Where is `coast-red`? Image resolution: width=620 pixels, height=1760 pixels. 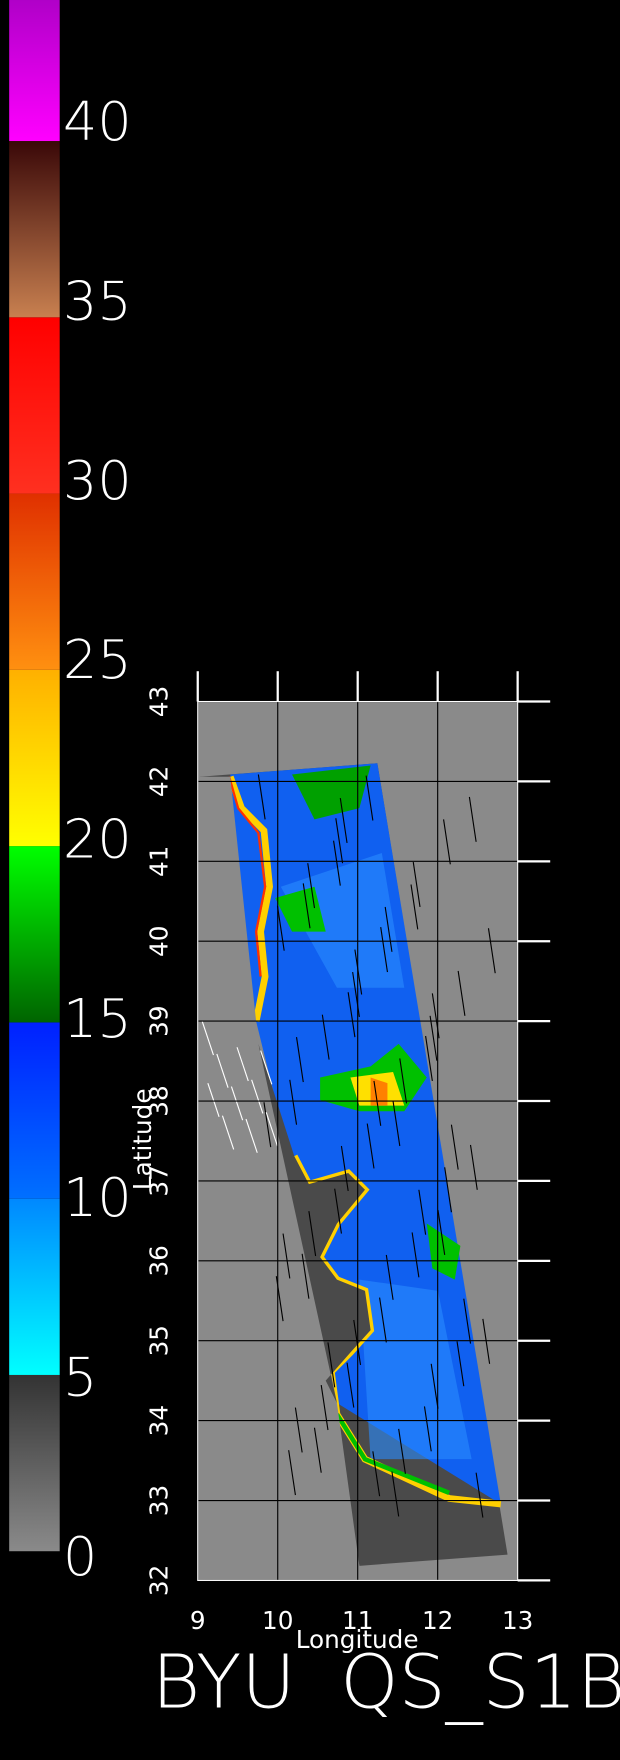
coast-red is located at coordinates (247, 876).